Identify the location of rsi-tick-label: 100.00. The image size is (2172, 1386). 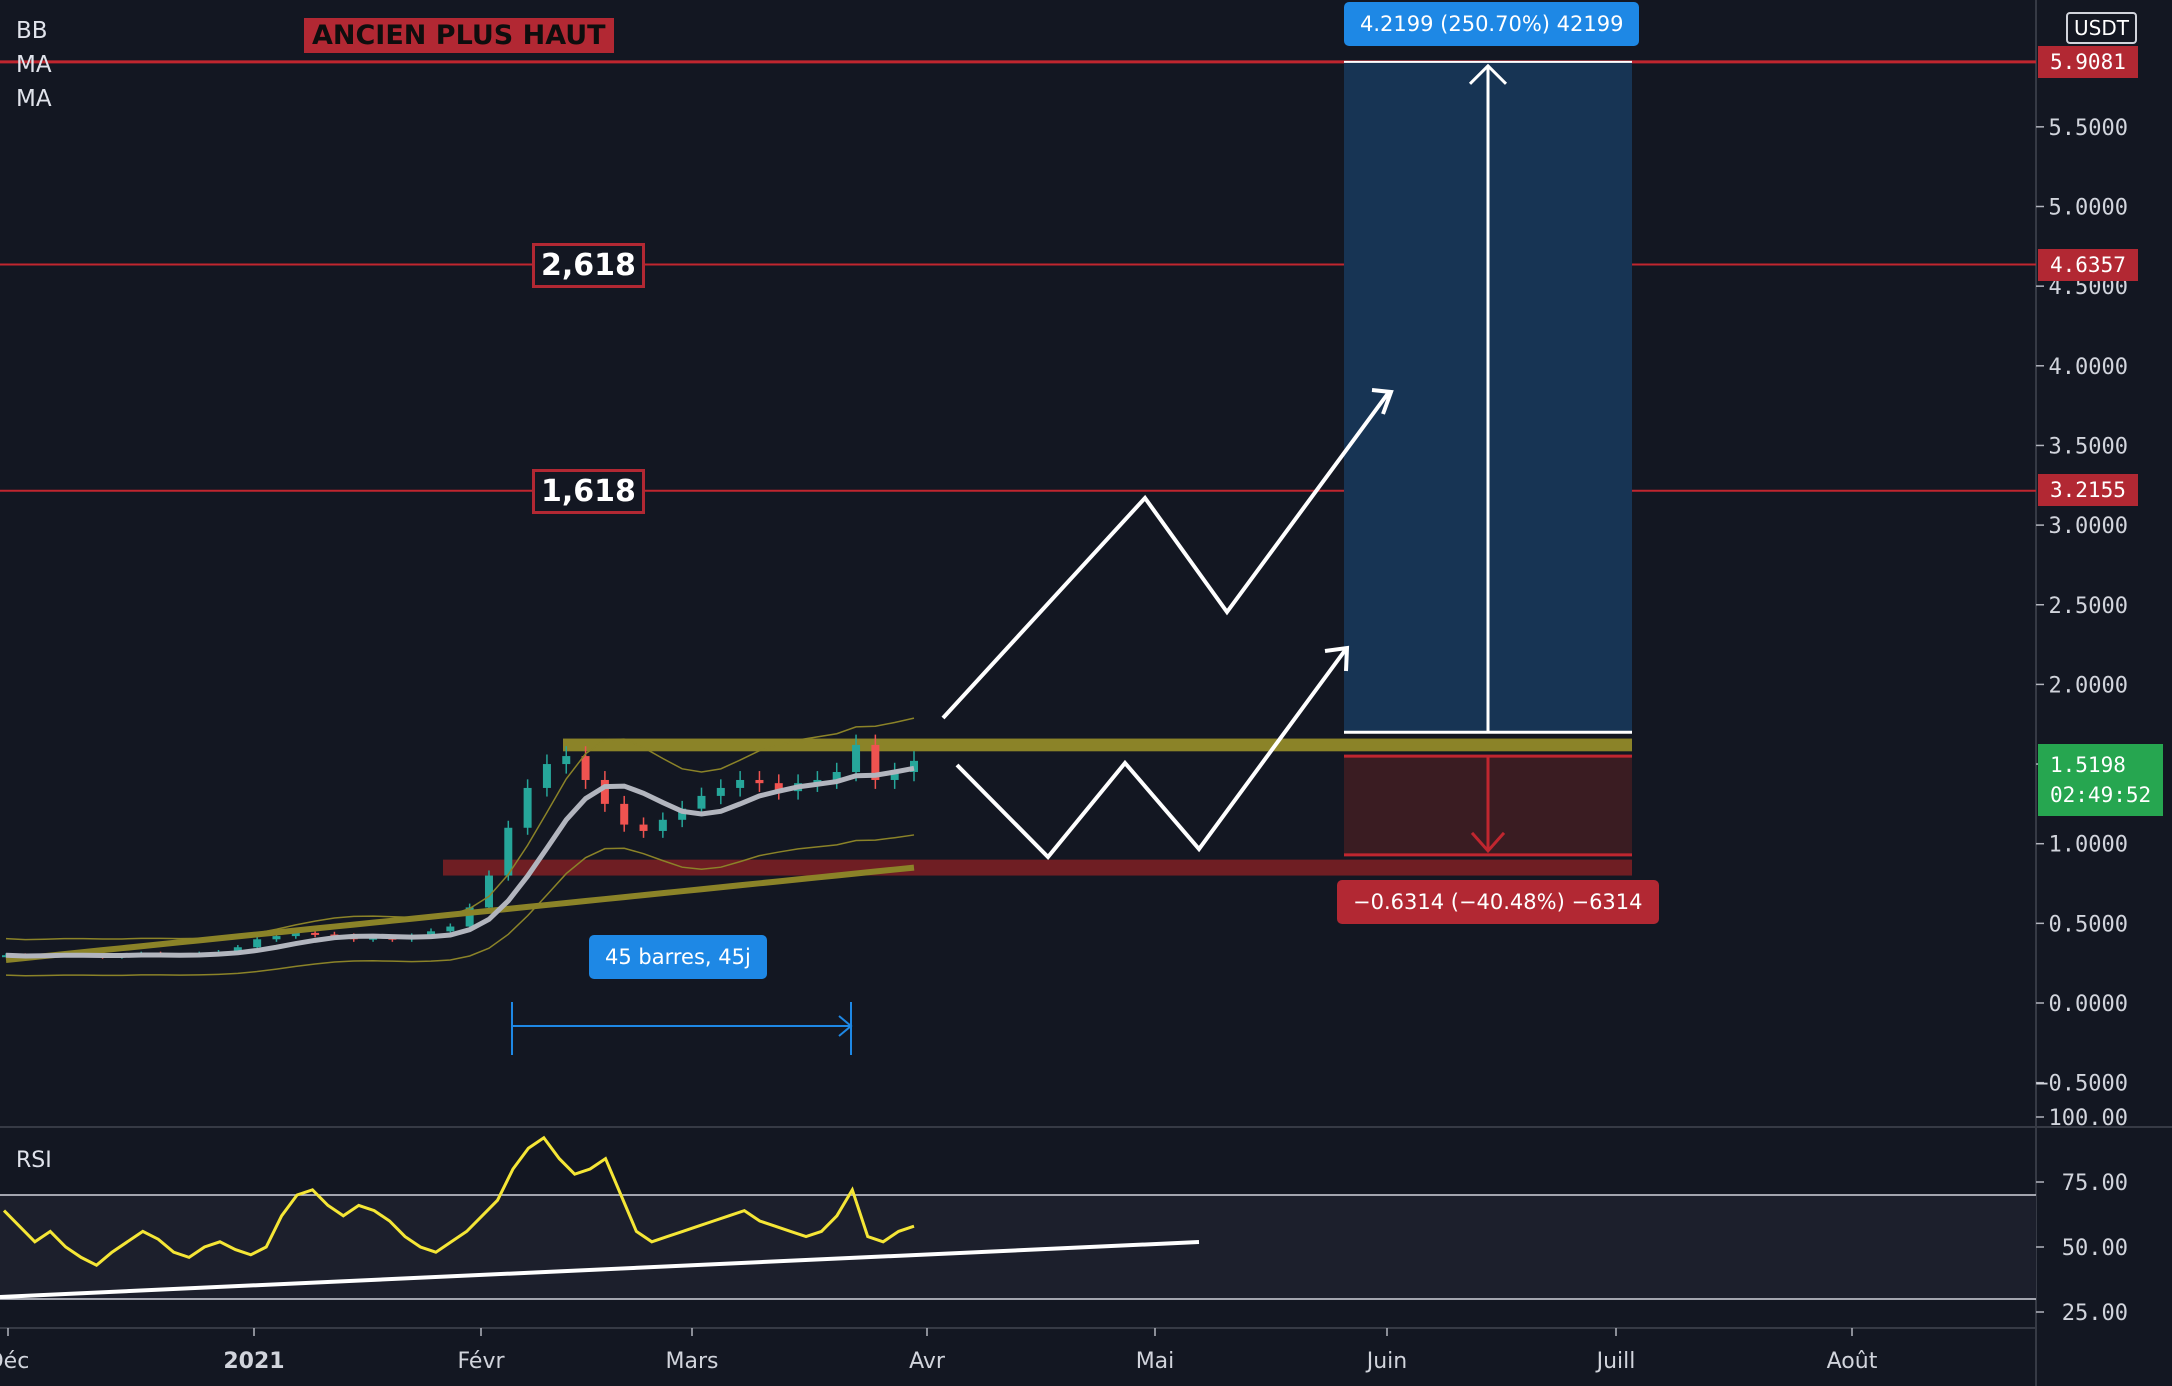
(2088, 1118).